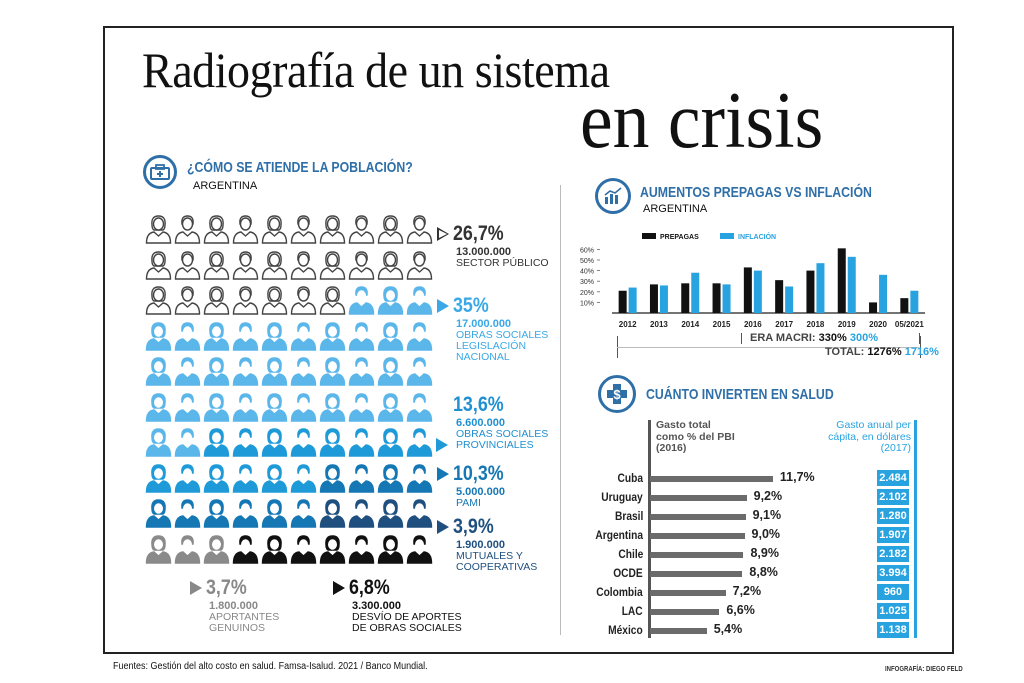  I want to click on population-stat: 3,7% 1.800.000 APORTANTES GENUINOS, so click(234, 605).